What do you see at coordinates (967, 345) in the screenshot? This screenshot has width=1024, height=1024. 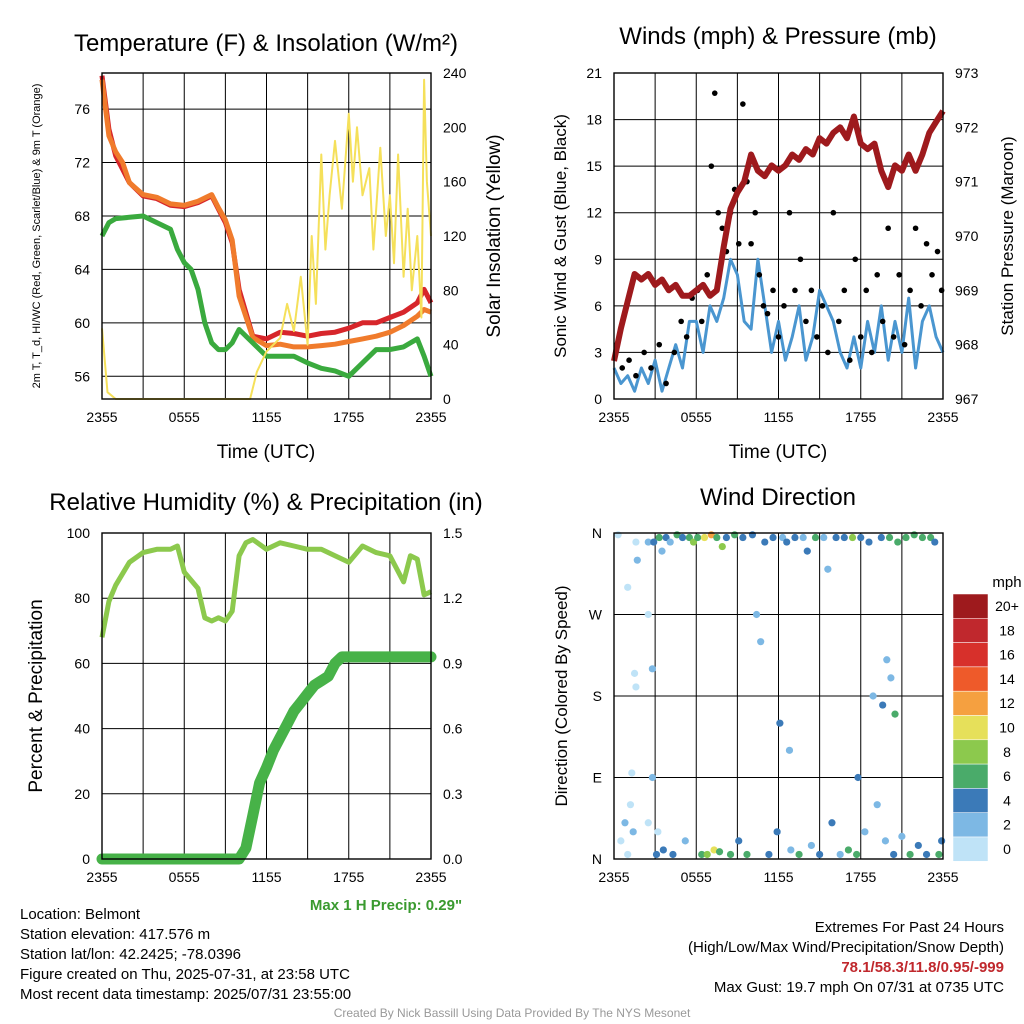 I see `y2-tick-label: 968` at bounding box center [967, 345].